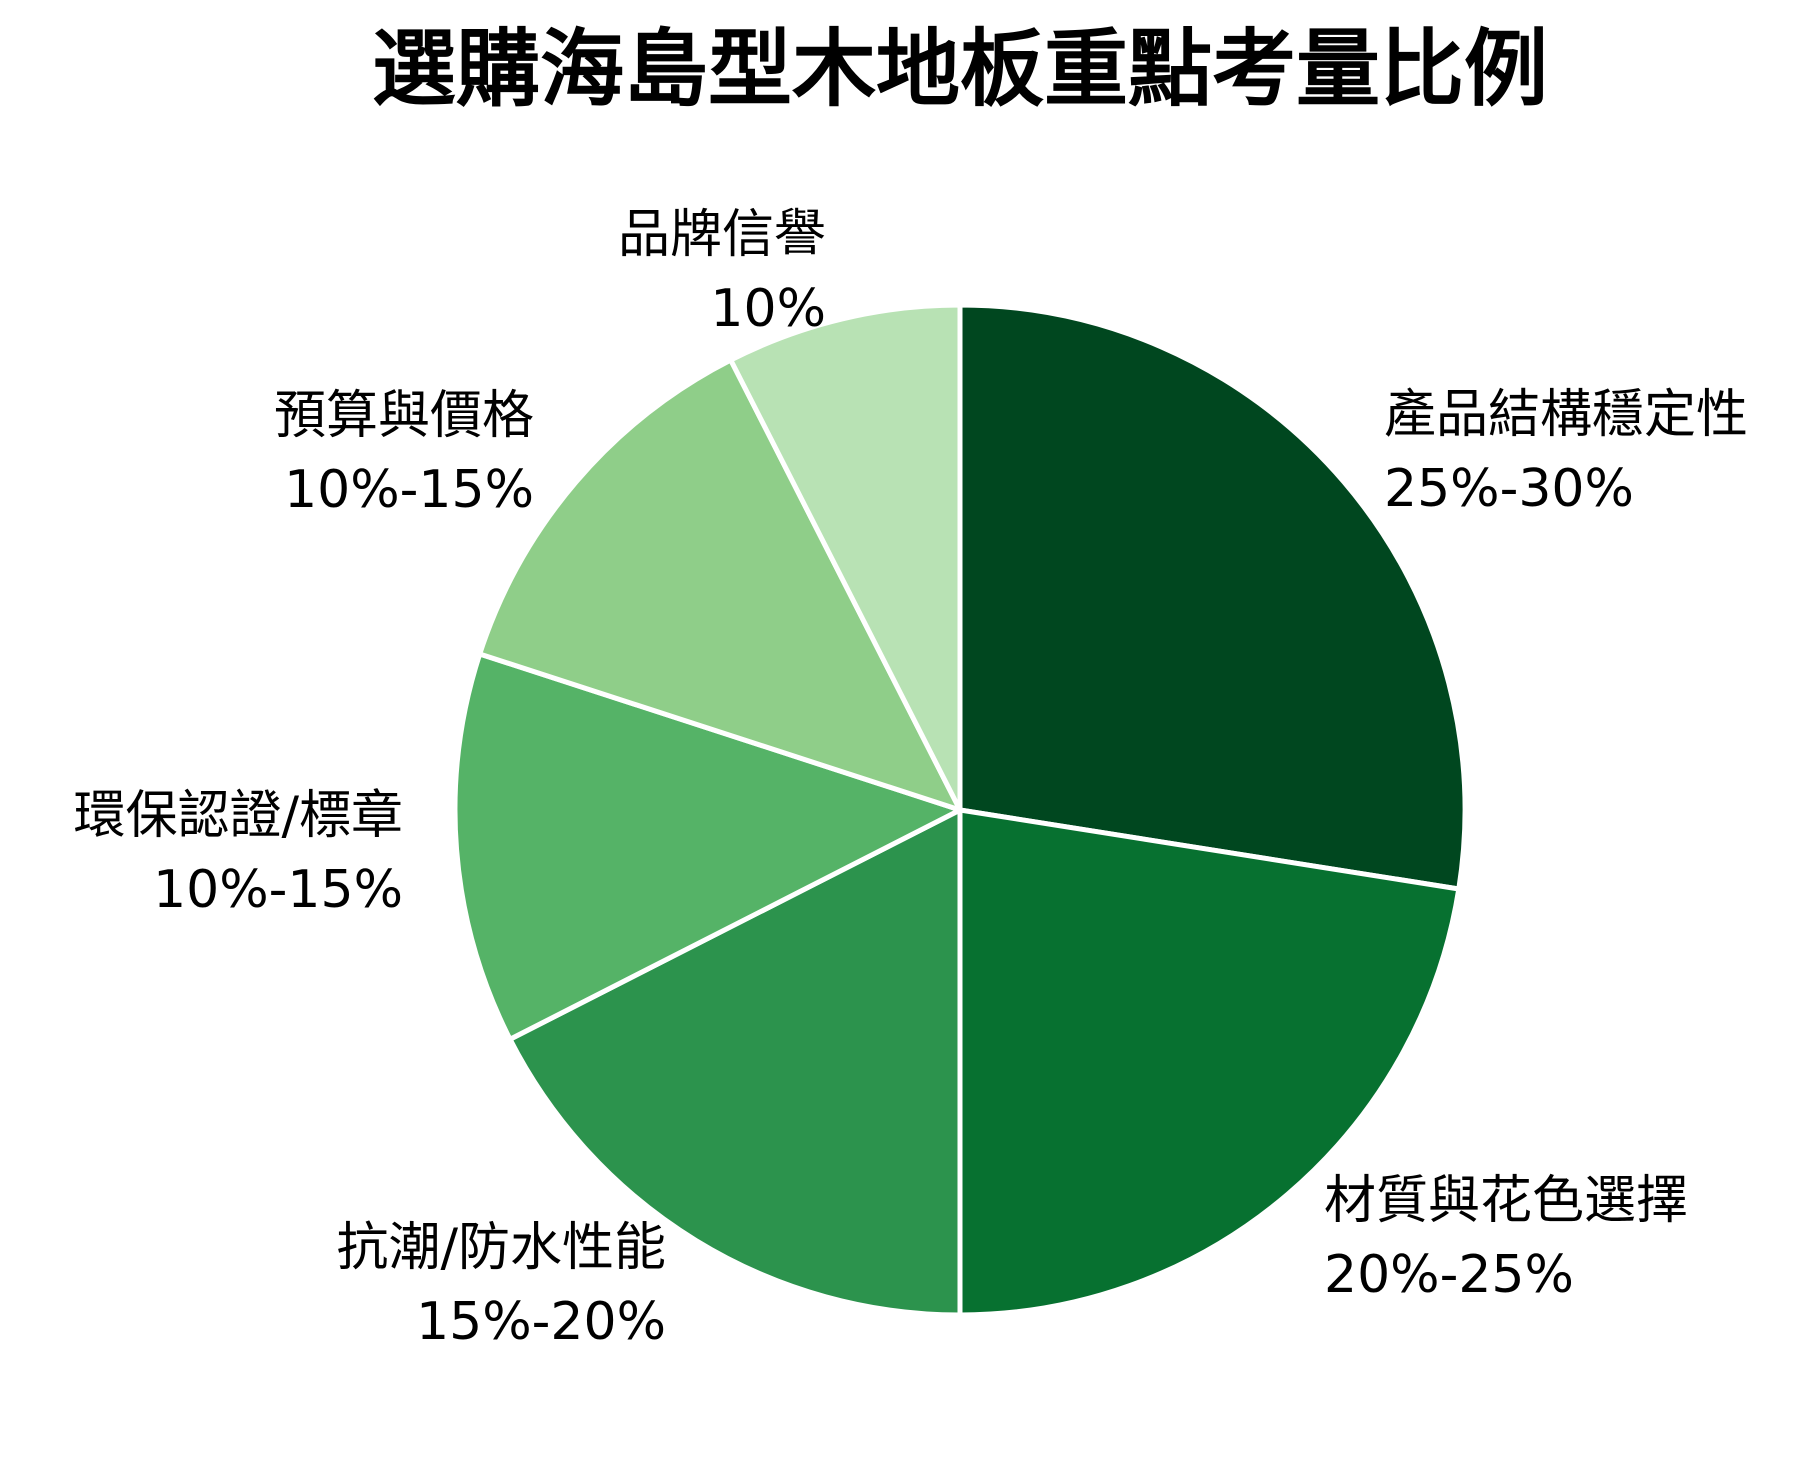 The image size is (1814, 1468). Describe the element at coordinates (1566, 415) in the screenshot. I see `slice-label: 產品結構穩定性` at that location.